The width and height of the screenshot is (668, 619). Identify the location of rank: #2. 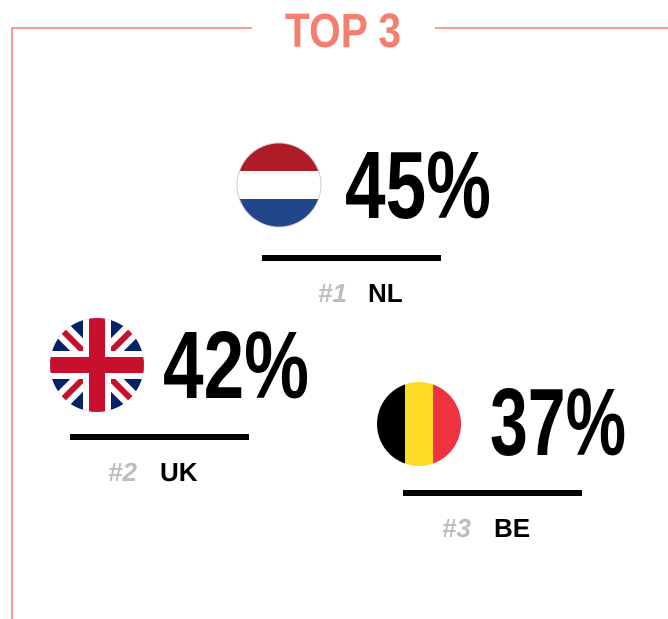
(122, 472).